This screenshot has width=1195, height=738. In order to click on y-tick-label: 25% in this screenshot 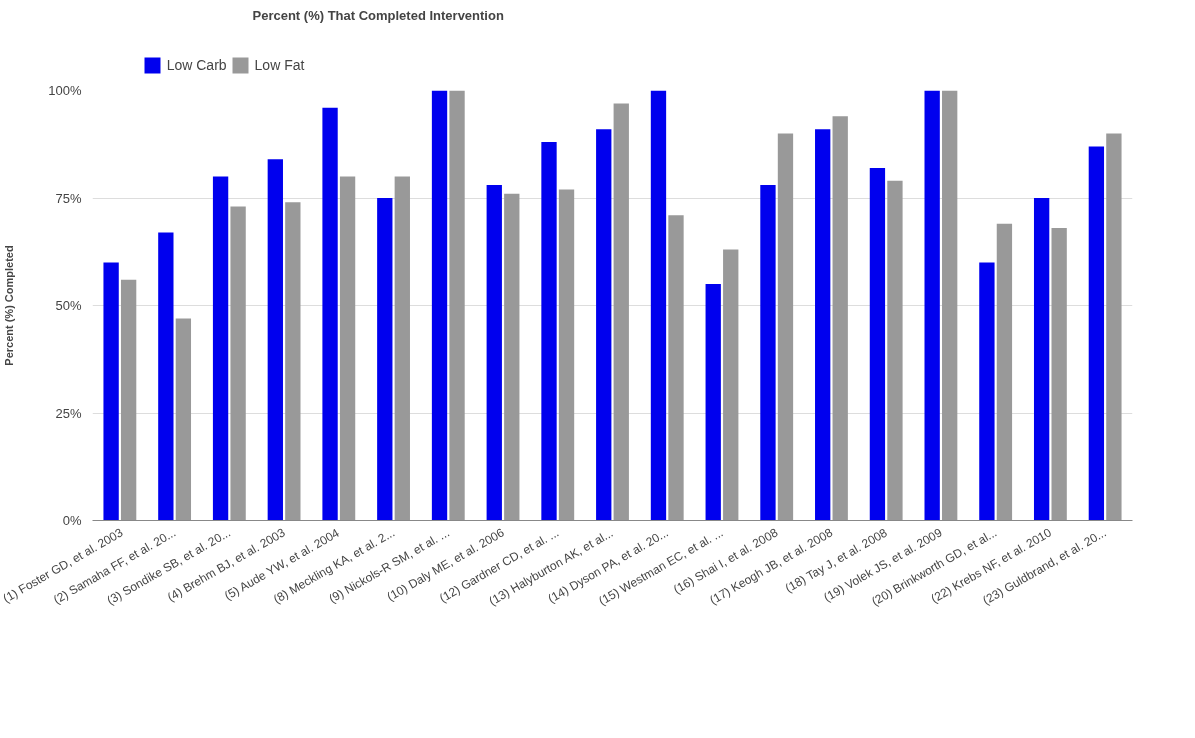, I will do `click(68, 413)`.